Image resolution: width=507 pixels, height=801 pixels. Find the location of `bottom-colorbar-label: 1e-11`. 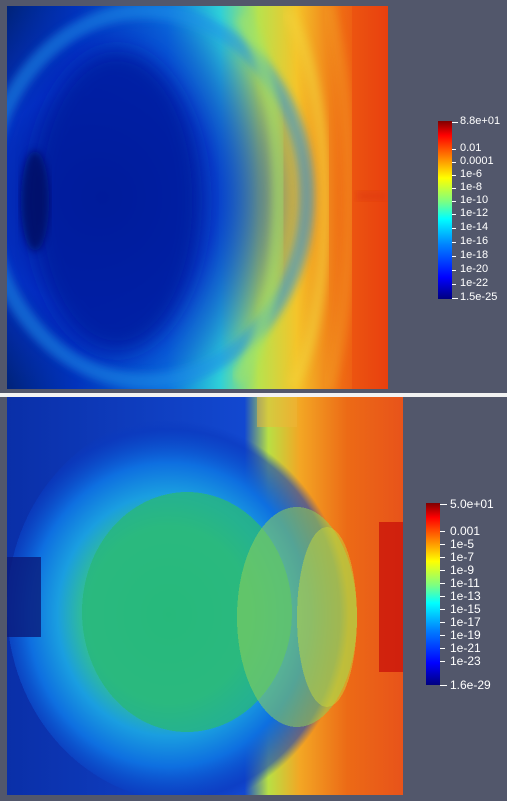

bottom-colorbar-label: 1e-11 is located at coordinates (465, 583).